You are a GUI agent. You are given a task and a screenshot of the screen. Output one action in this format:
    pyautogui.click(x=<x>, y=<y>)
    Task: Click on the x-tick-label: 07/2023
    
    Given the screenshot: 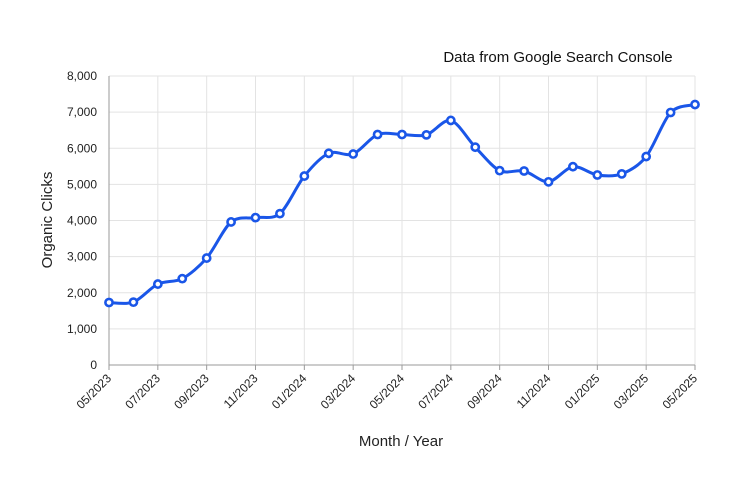 What is the action you would take?
    pyautogui.click(x=142, y=391)
    